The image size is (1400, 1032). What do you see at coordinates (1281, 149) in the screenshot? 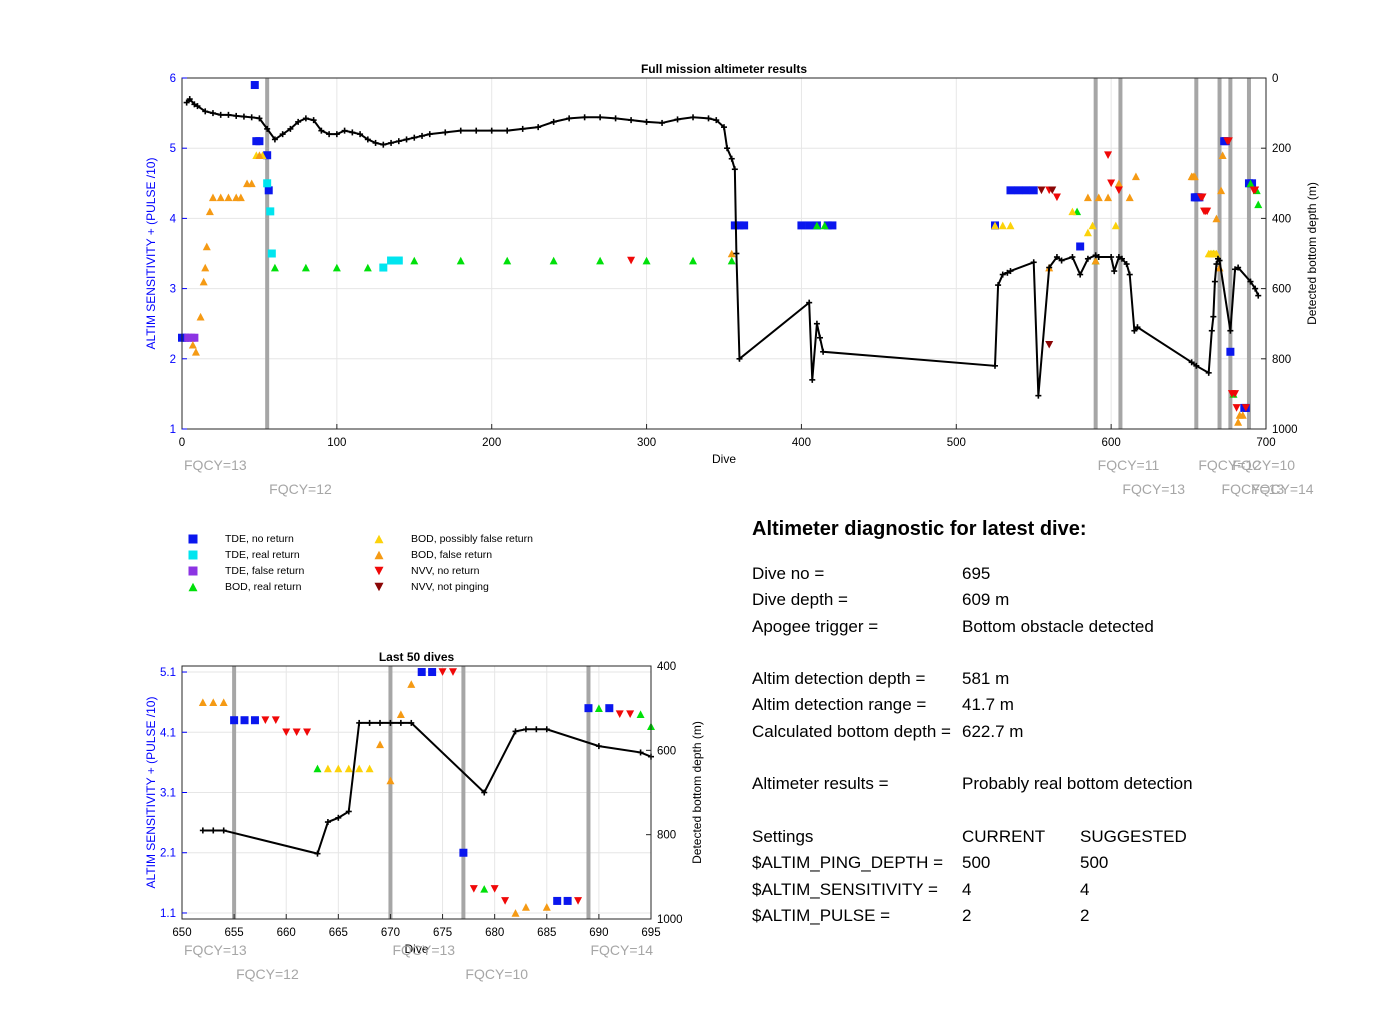
I see `y-right-tick-label: 200` at bounding box center [1281, 149].